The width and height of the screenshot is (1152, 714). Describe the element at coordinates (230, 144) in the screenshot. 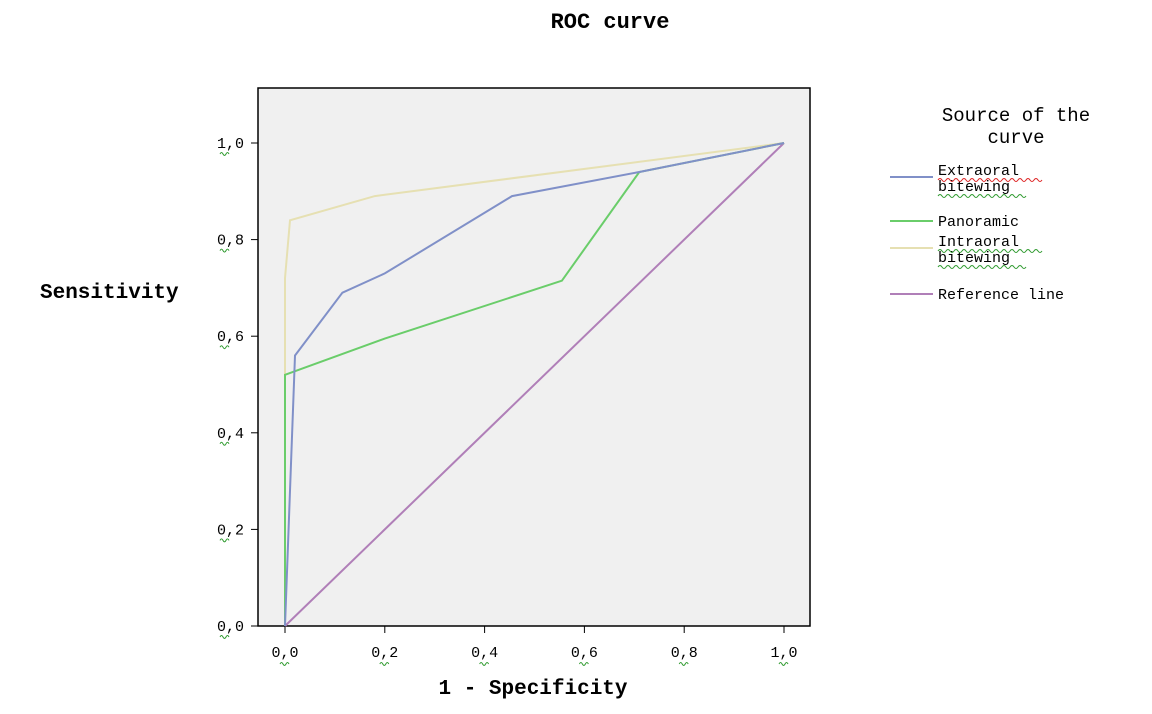

I see `y-tick-label: 1,0` at that location.